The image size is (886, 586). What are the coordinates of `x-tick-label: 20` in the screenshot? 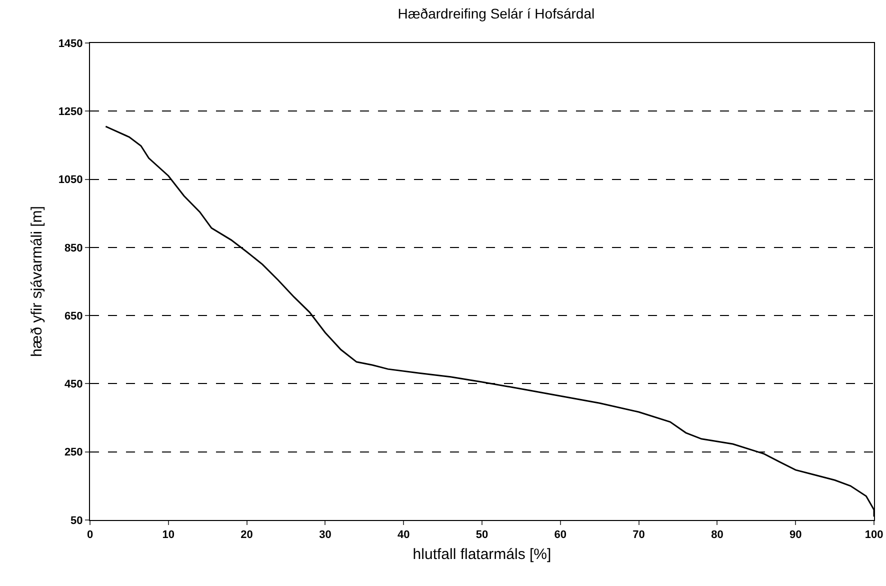 It's located at (246, 535).